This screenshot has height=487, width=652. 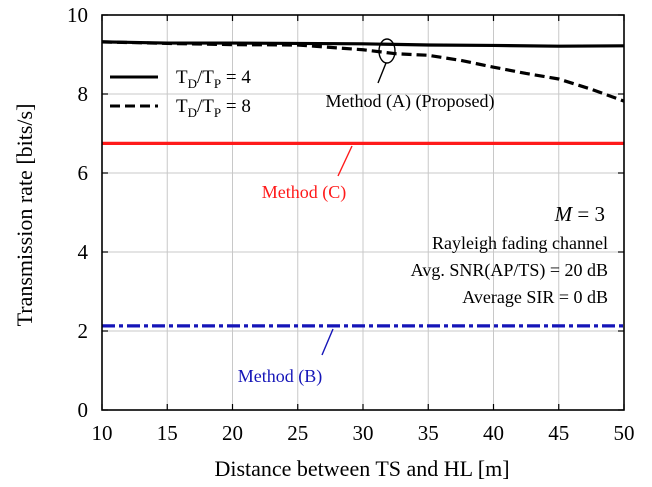 What do you see at coordinates (387, 51) in the screenshot?
I see `method-a-ellipse` at bounding box center [387, 51].